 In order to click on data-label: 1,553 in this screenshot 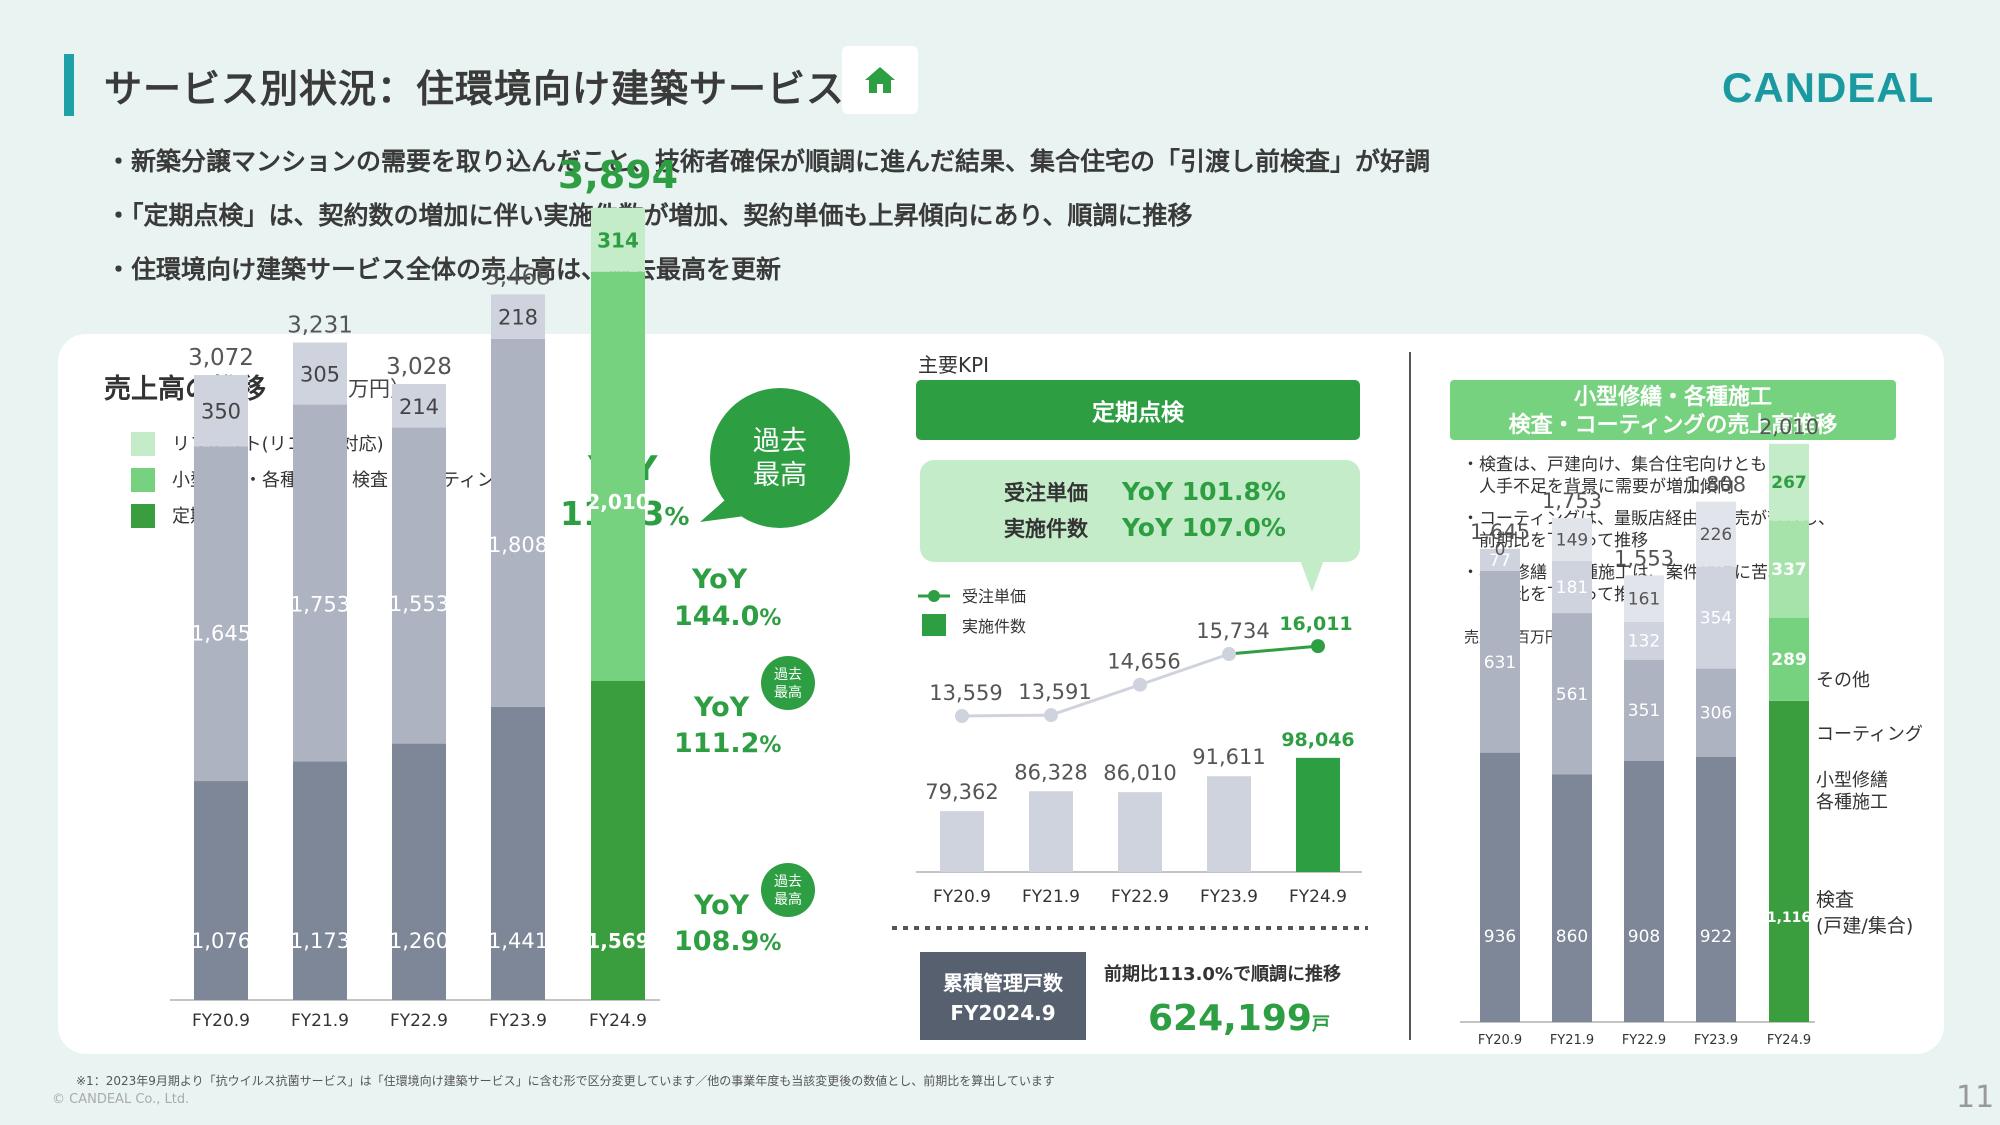, I will do `click(419, 604)`.